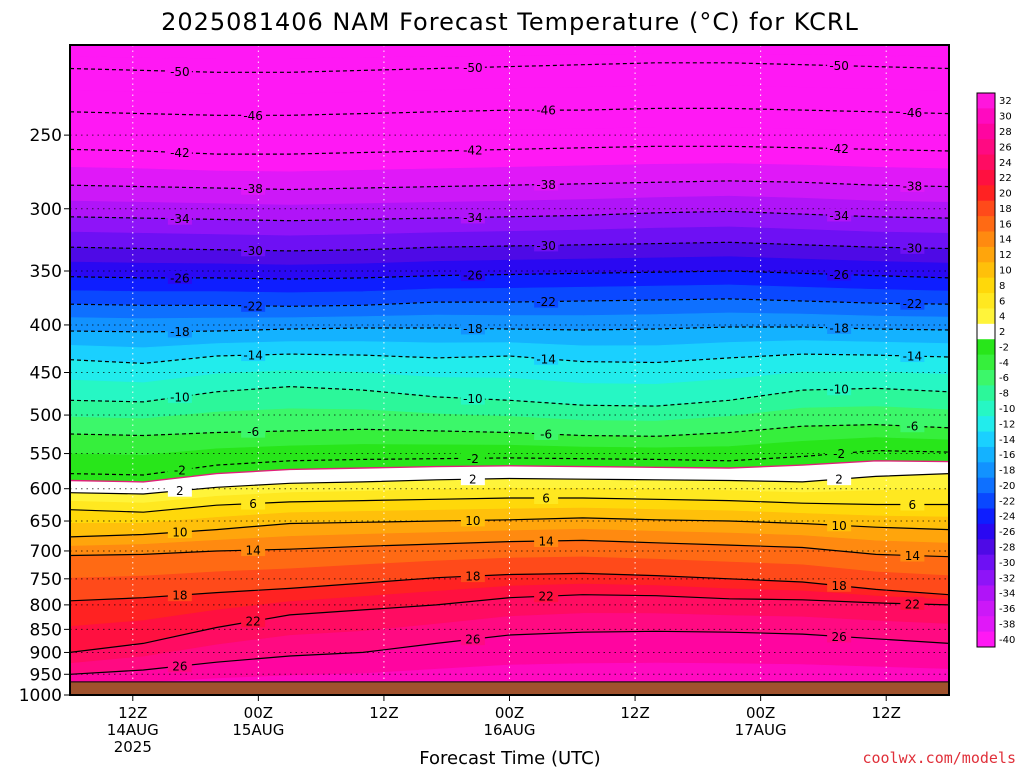  What do you see at coordinates (509, 688) in the screenshot?
I see `ground-area` at bounding box center [509, 688].